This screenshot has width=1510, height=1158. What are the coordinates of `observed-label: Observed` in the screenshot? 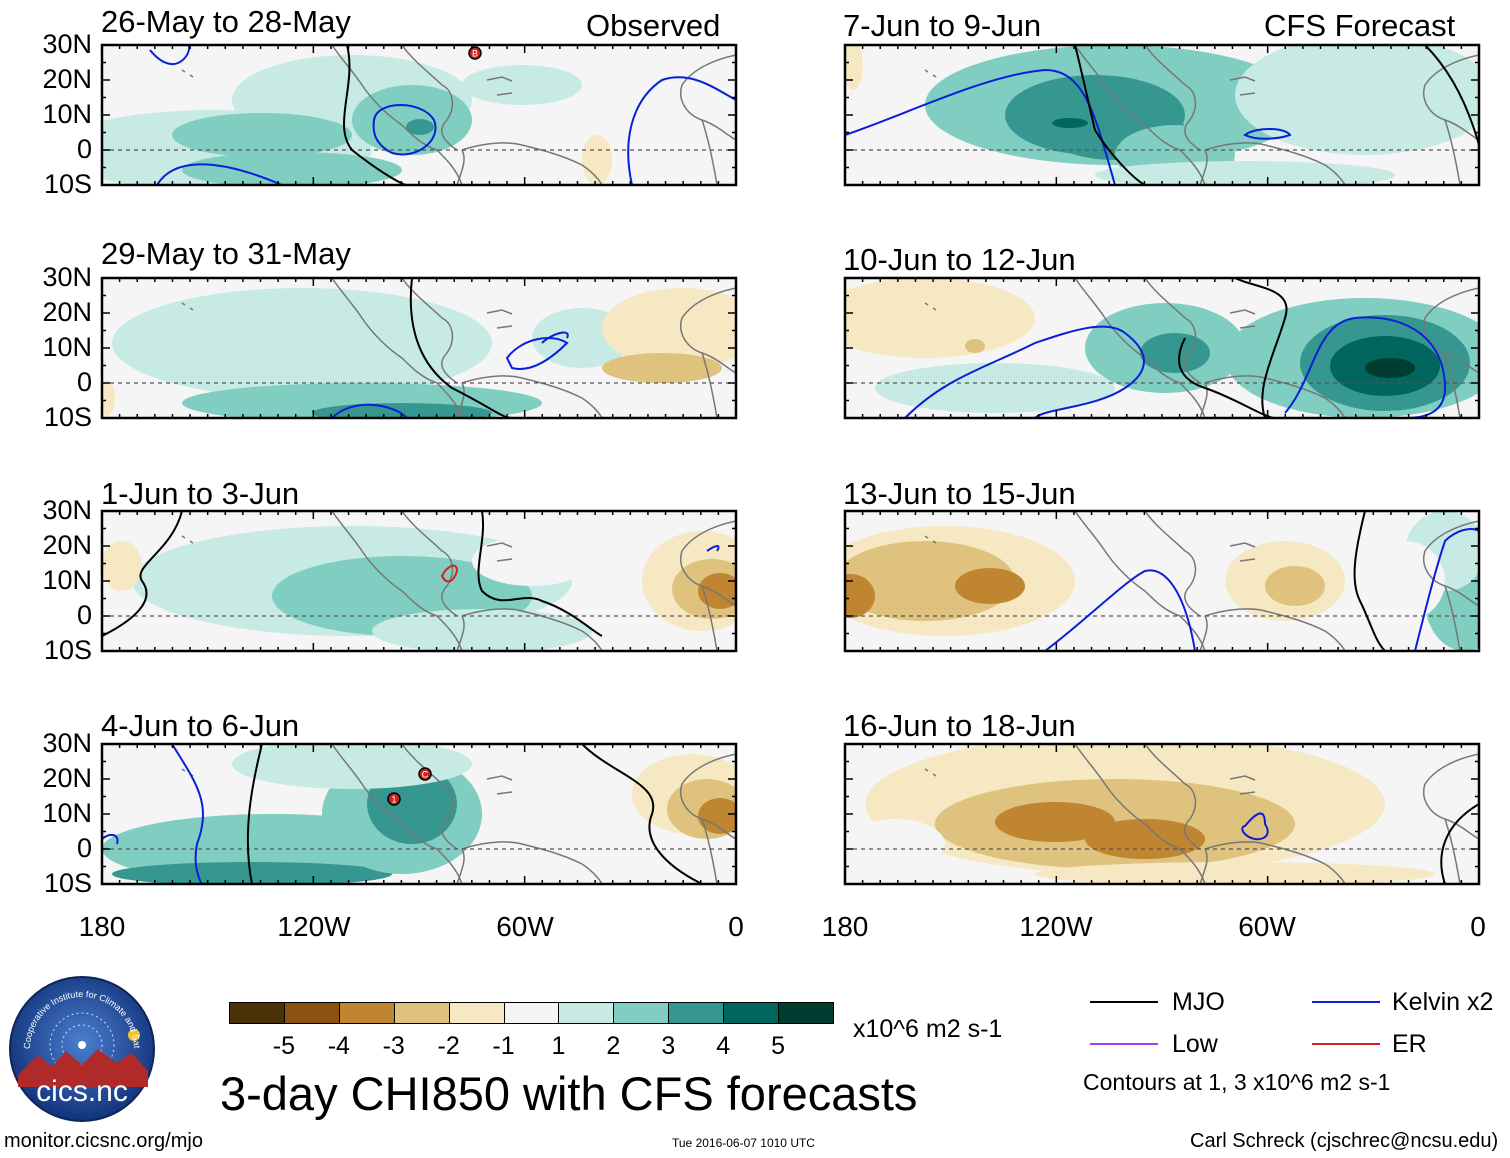 It's located at (653, 25).